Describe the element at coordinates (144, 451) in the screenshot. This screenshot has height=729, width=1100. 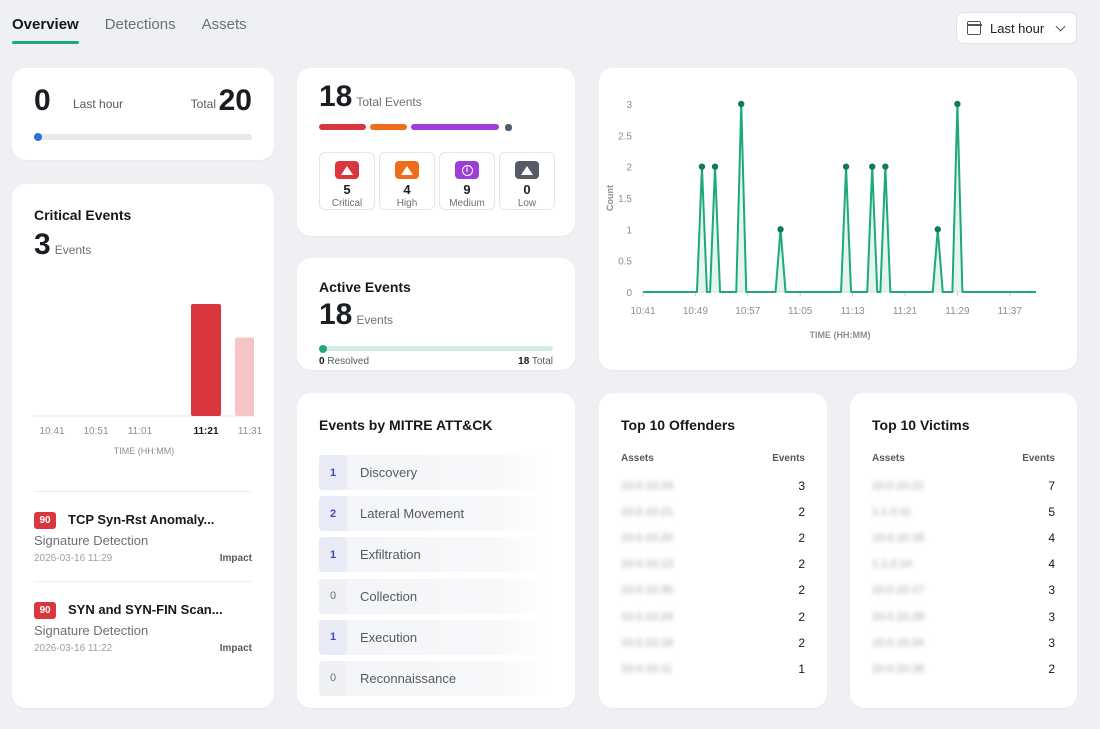
I see `critical-chart-x-title: TIME (HH:MM)` at that location.